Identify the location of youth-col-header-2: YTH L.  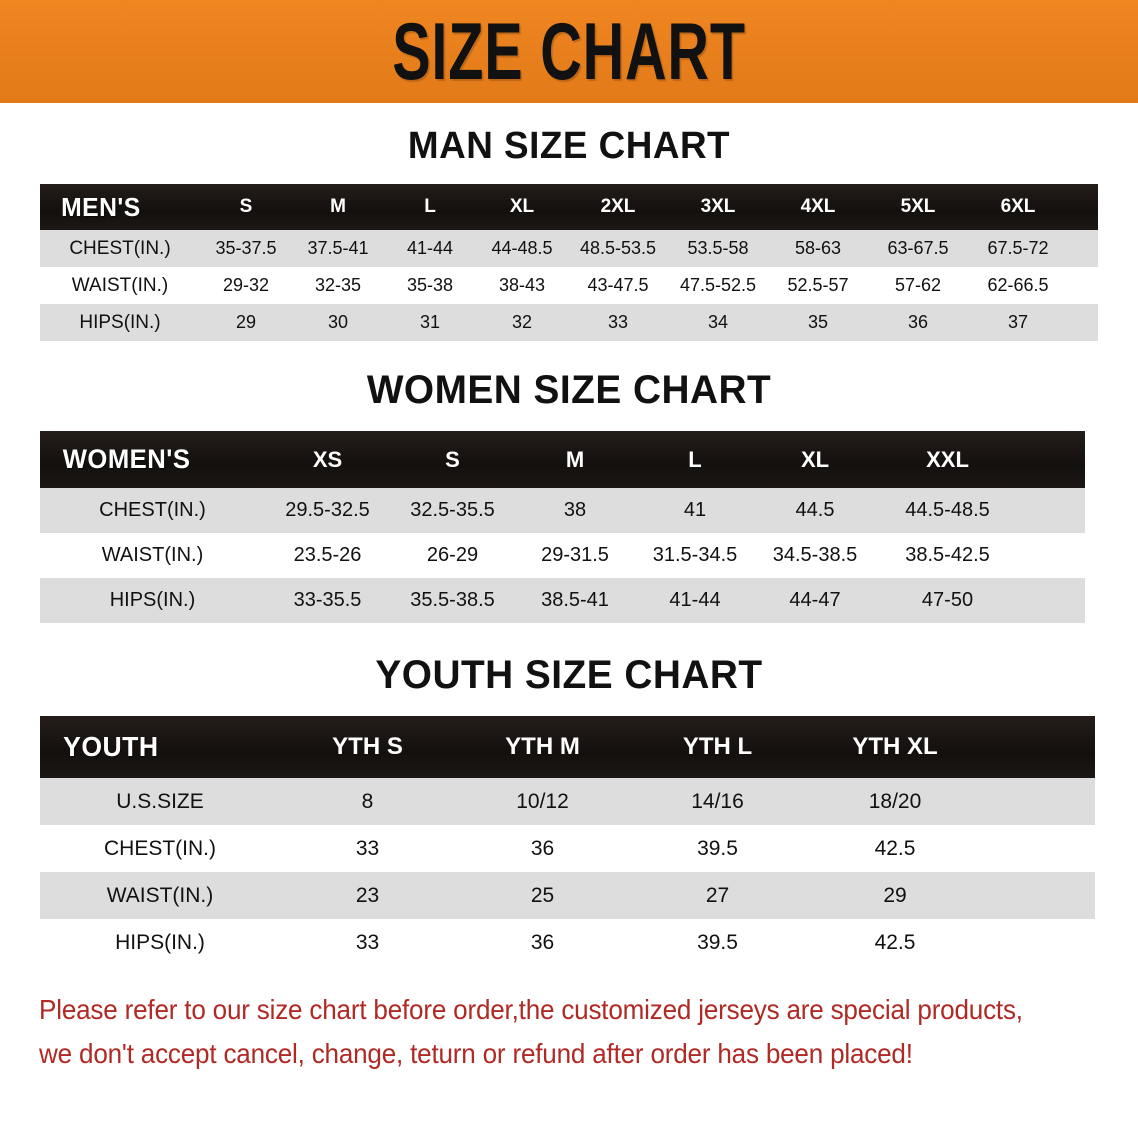
(717, 746).